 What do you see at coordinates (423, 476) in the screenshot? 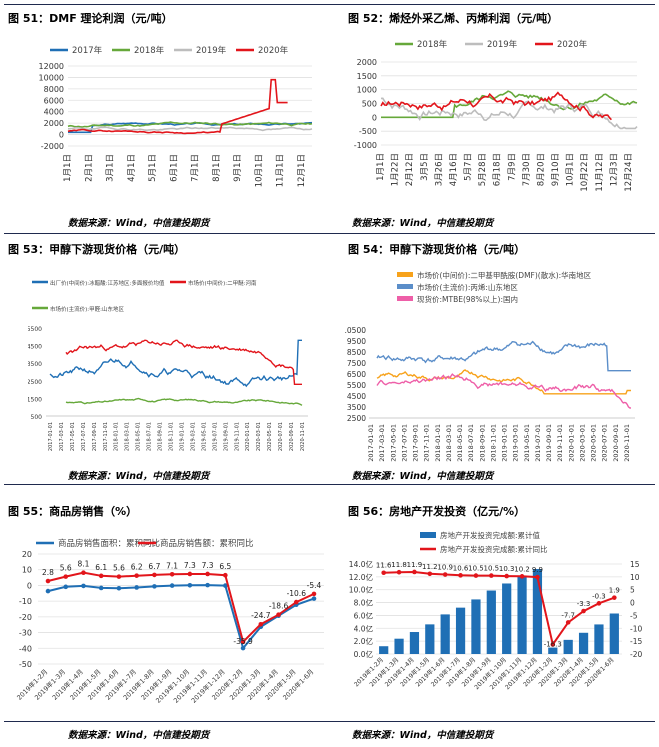
I see `fig54-source: 数据来源：Wind，中信建投期货` at bounding box center [423, 476].